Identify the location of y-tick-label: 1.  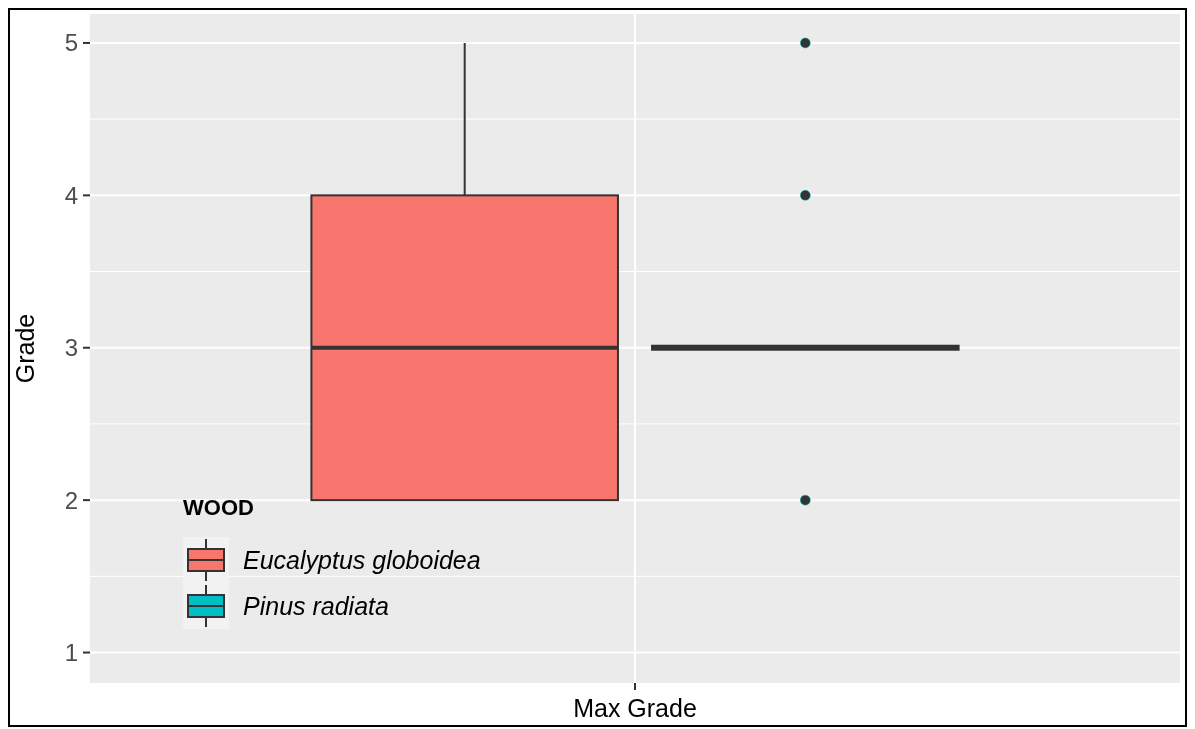
(71, 652).